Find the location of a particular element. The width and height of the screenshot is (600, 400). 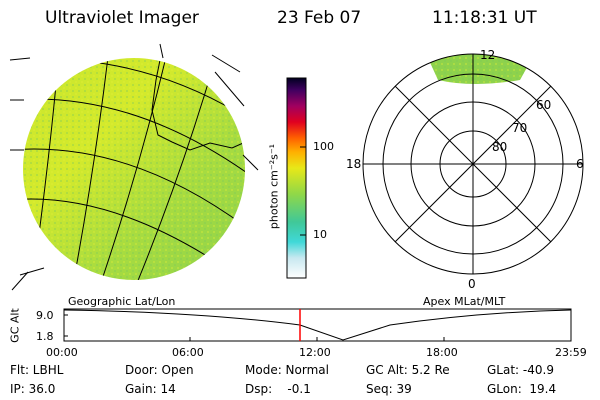

info-door: Door: Open is located at coordinates (159, 370).